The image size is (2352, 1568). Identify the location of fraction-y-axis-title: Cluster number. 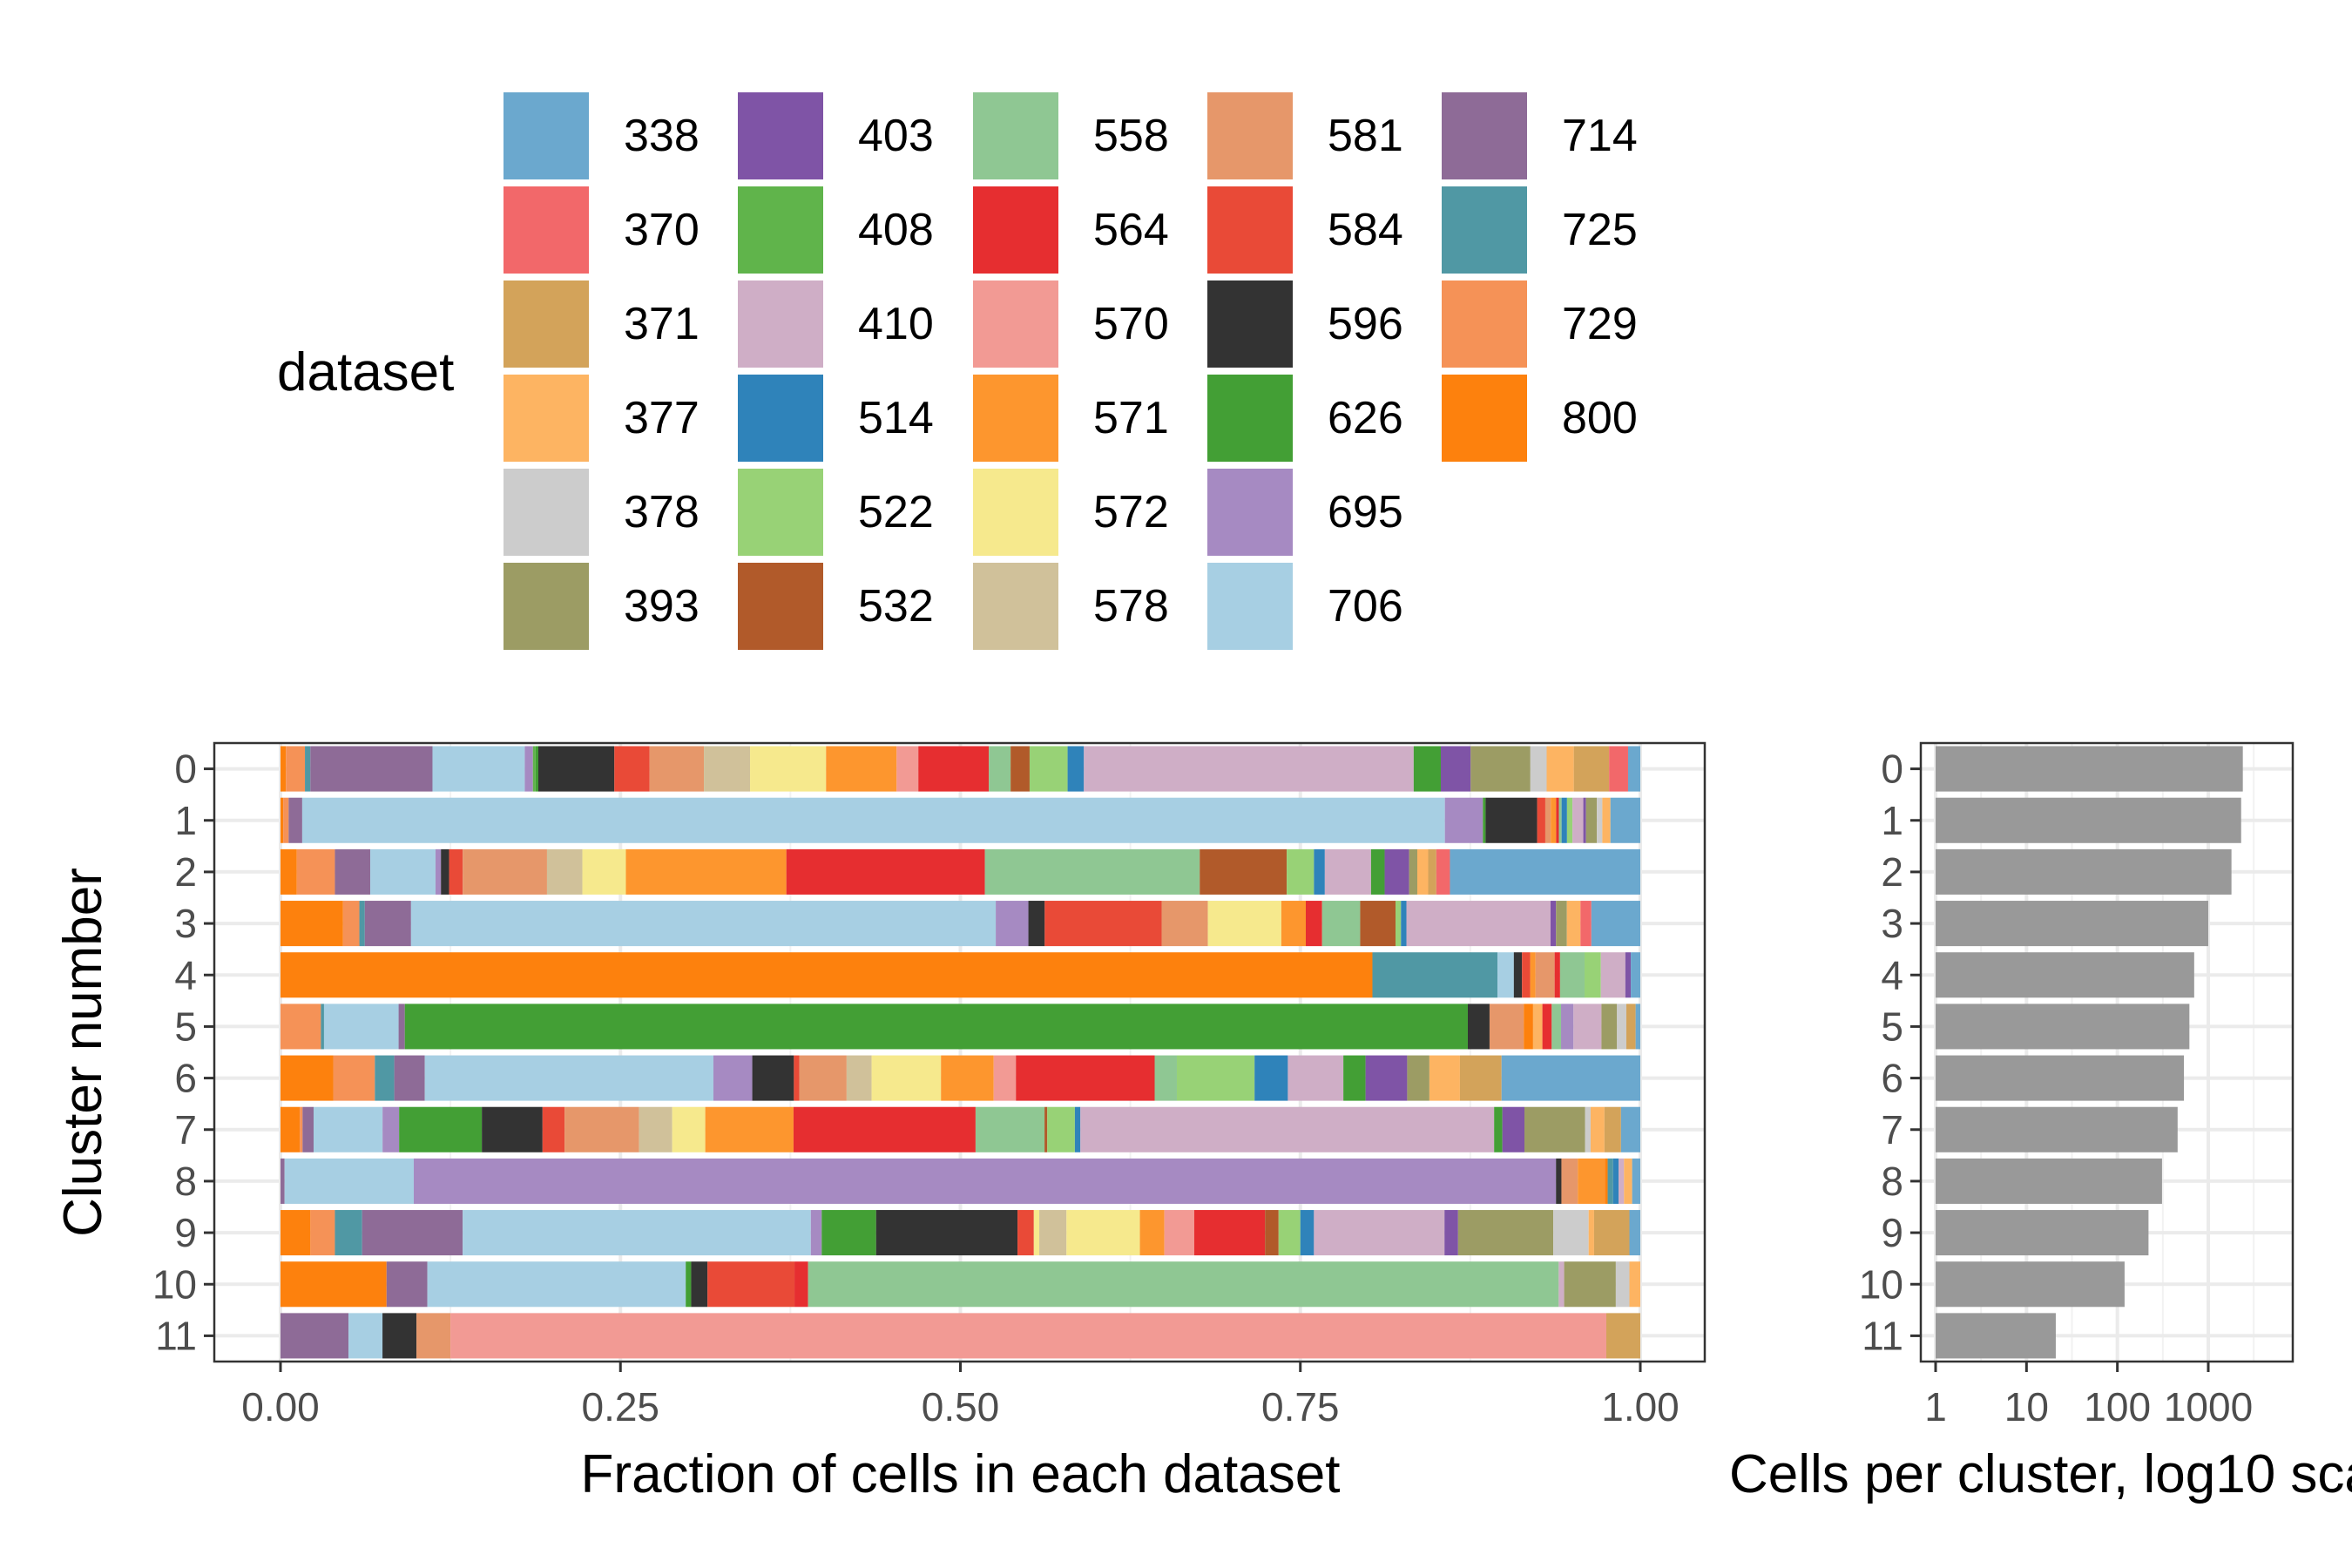
(83, 1053).